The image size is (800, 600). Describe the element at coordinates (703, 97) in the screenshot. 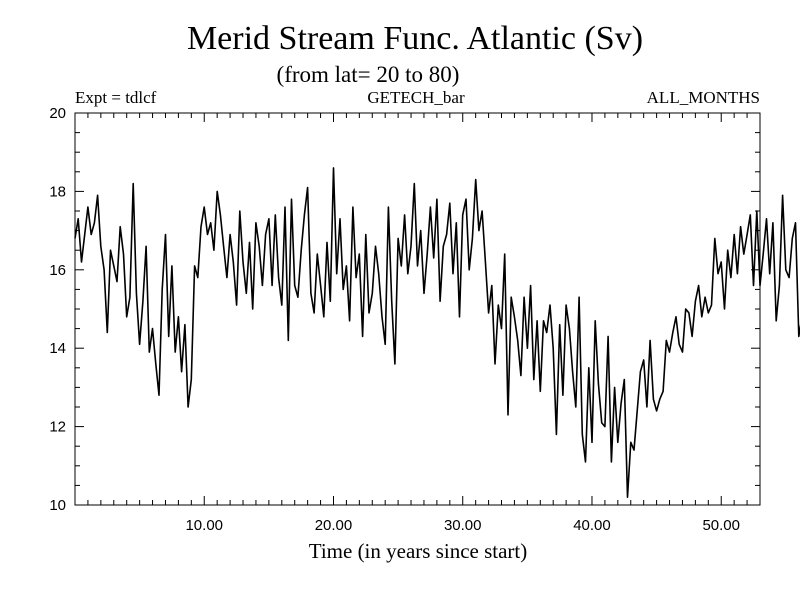

I see `months-label: ALL_MONTHS` at that location.